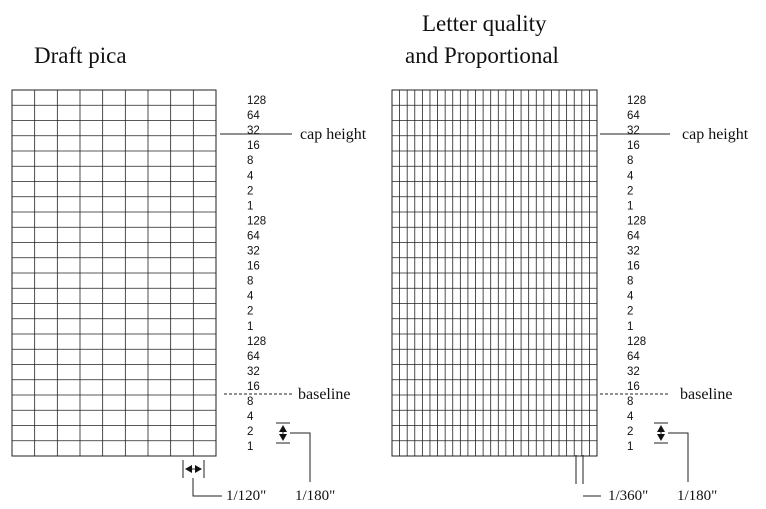  What do you see at coordinates (246, 496) in the screenshot?
I see `draft-horizontal-pitch-label: 1/120"` at bounding box center [246, 496].